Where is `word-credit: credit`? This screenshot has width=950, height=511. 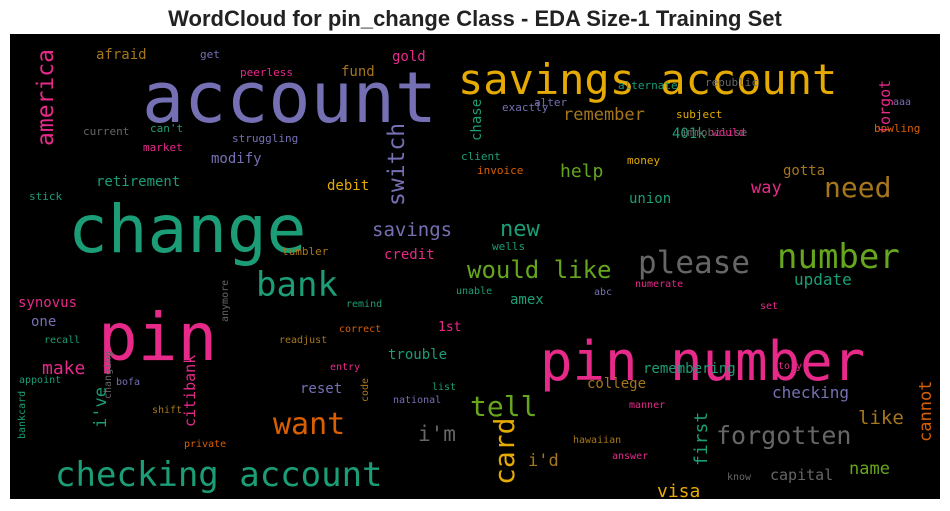 word-credit: credit is located at coordinates (409, 255).